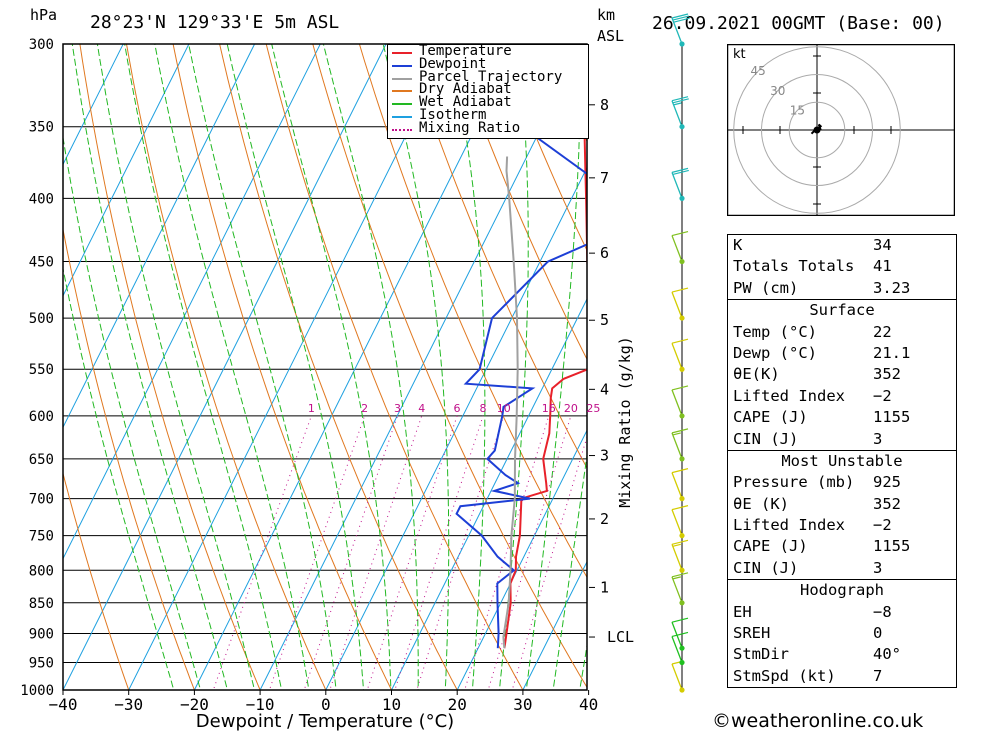 This screenshot has height=733, width=1000. I want to click on temperature-tick-label: −10, so click(260, 704).